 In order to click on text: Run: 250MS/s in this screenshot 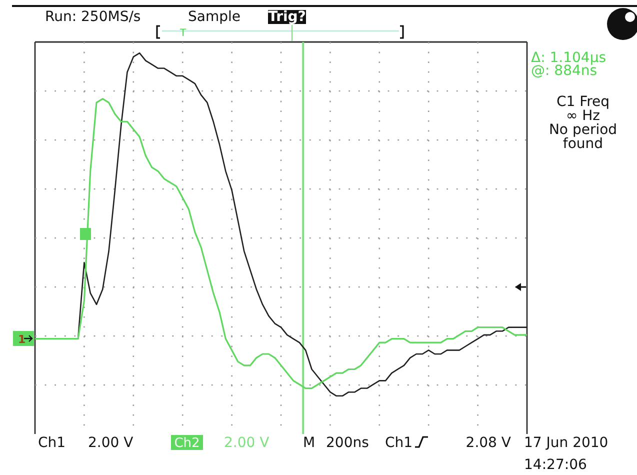, I will do `click(93, 17)`.